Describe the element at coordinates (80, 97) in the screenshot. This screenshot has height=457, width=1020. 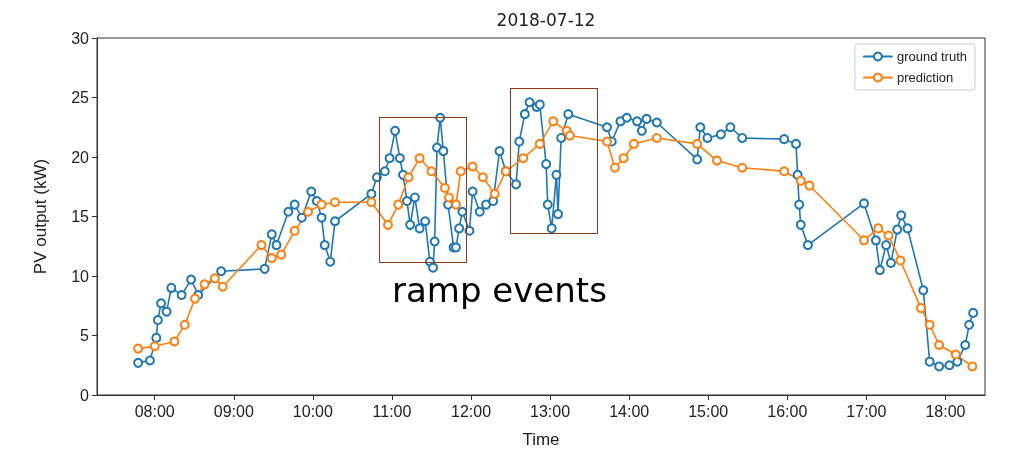
I see `y-tick-label: 25` at that location.